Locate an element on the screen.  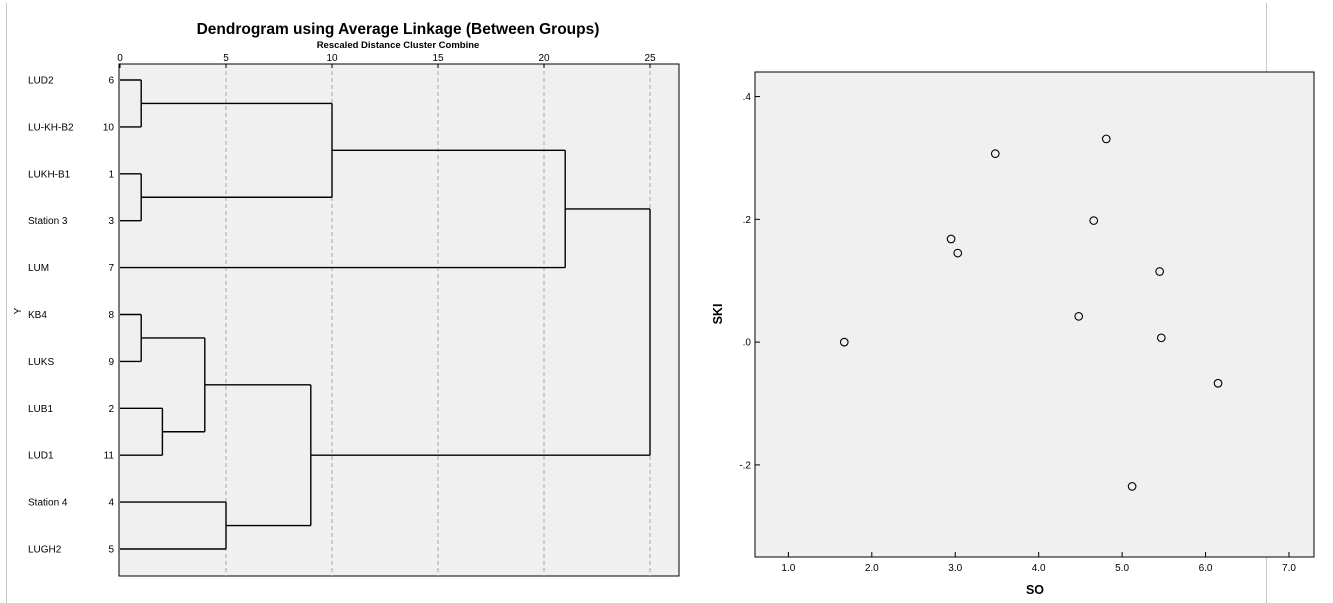
dendrogram-leaf-case-number: 8 is located at coordinates (111, 315).